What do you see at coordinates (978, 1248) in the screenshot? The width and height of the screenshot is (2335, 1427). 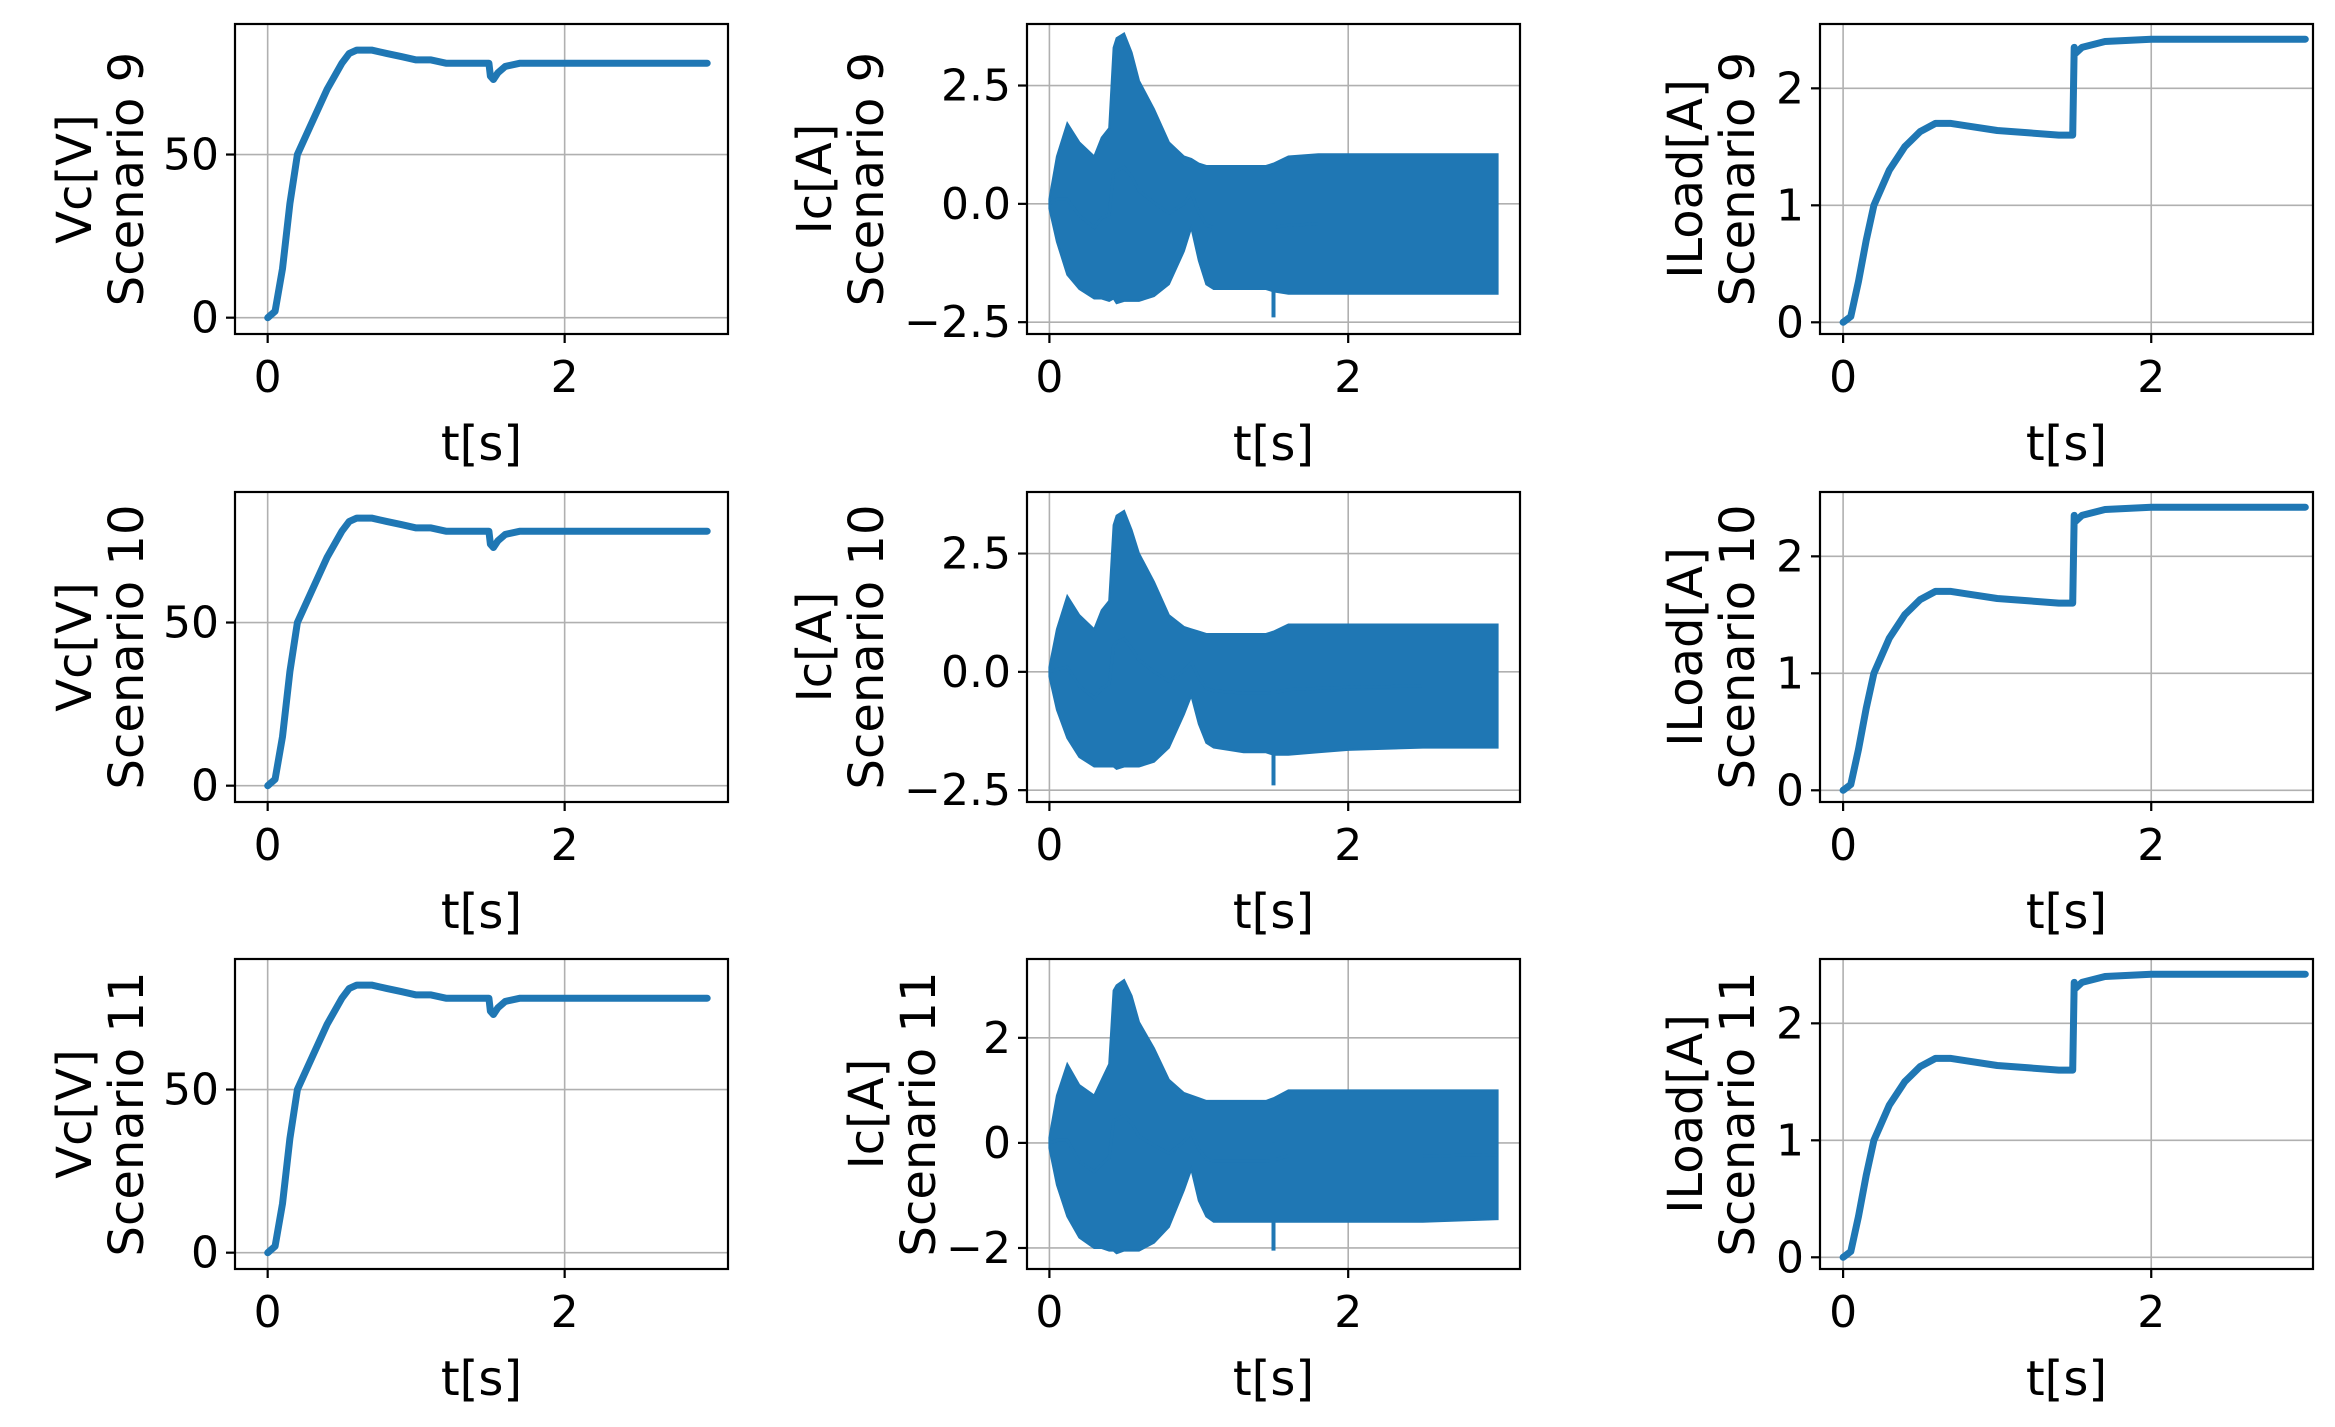 I see `y-tick-label: −2` at bounding box center [978, 1248].